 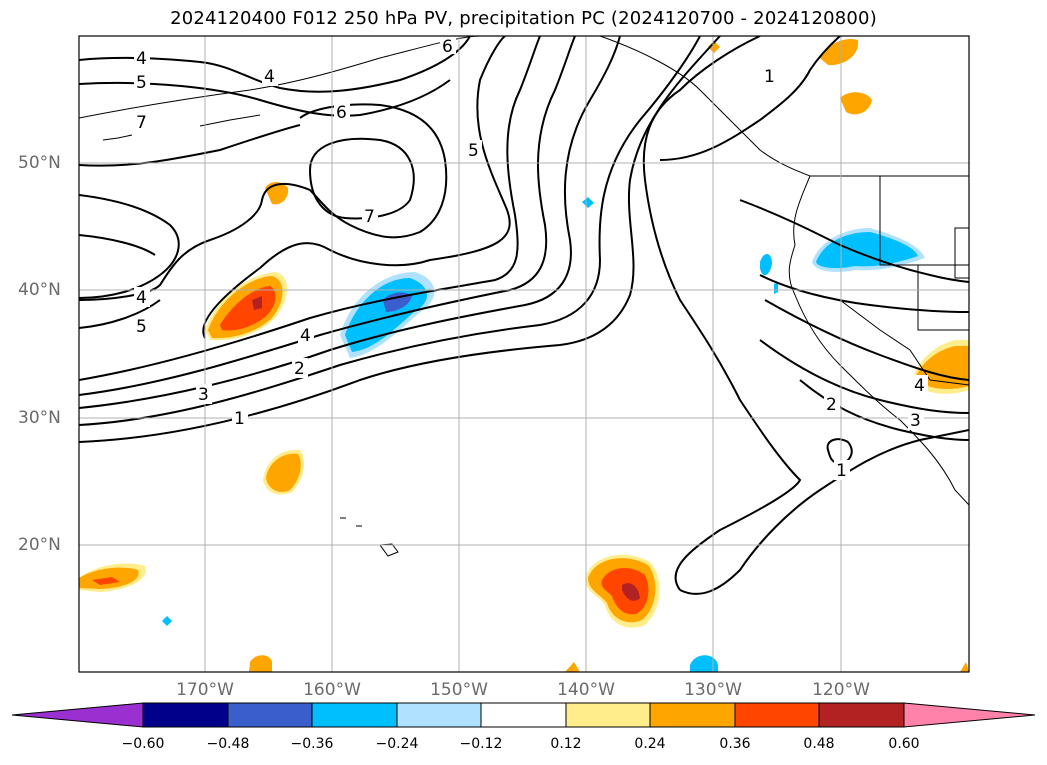 What do you see at coordinates (481, 744) in the screenshot?
I see `colorbar-tick: −0.12` at bounding box center [481, 744].